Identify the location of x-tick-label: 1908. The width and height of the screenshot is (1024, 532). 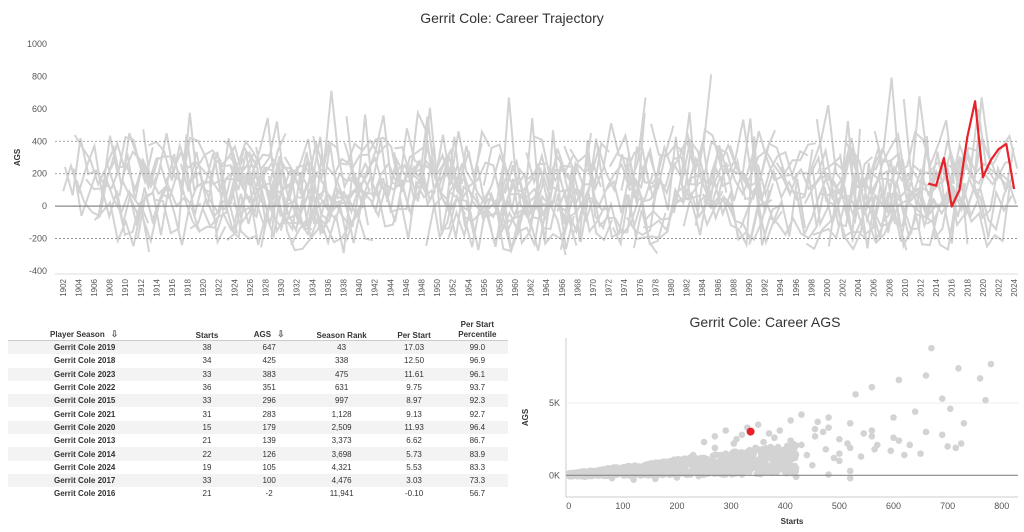
(110, 287).